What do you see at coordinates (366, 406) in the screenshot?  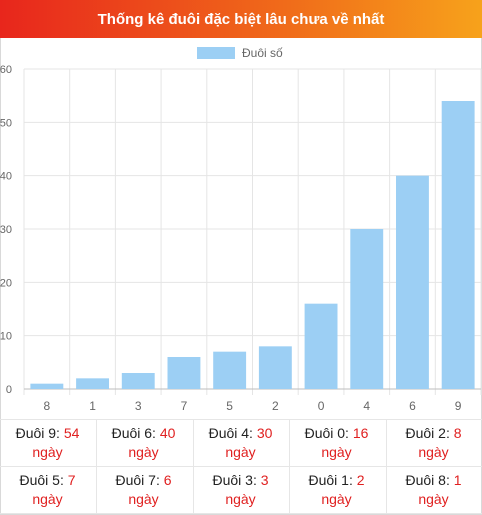 I see `x-tick-label: 4` at bounding box center [366, 406].